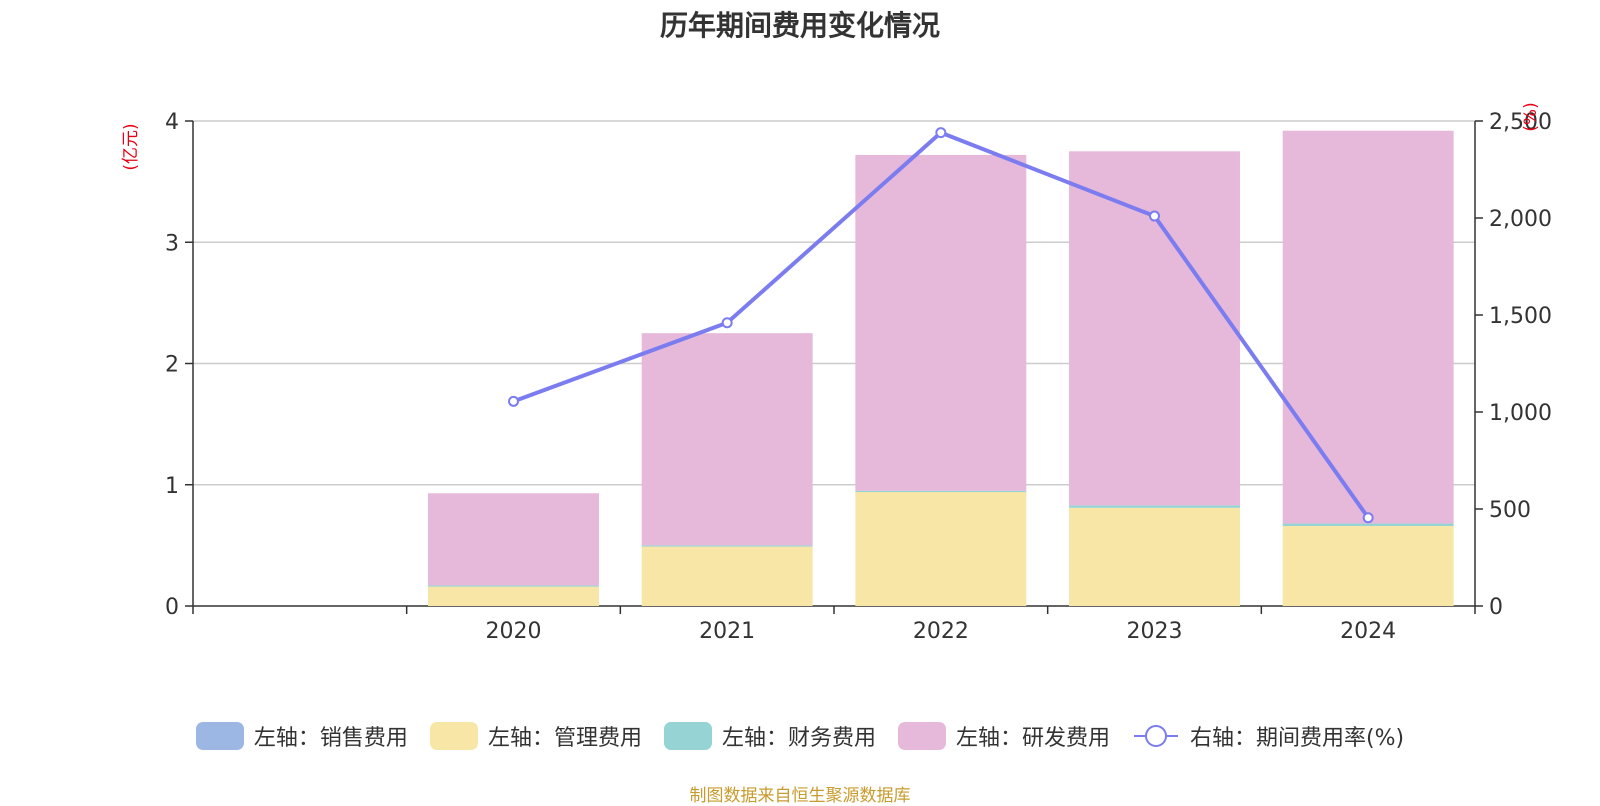  I want to click on legend-item: 左轴：销售费用, so click(301, 736).